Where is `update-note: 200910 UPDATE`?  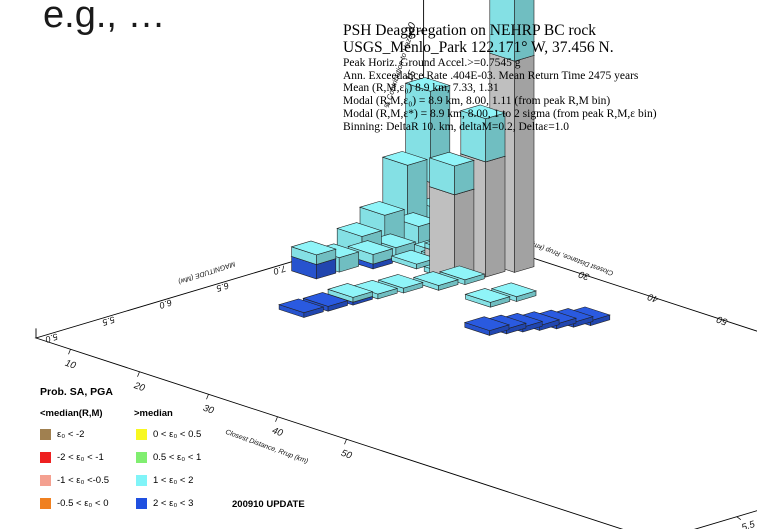 update-note: 200910 UPDATE is located at coordinates (268, 504).